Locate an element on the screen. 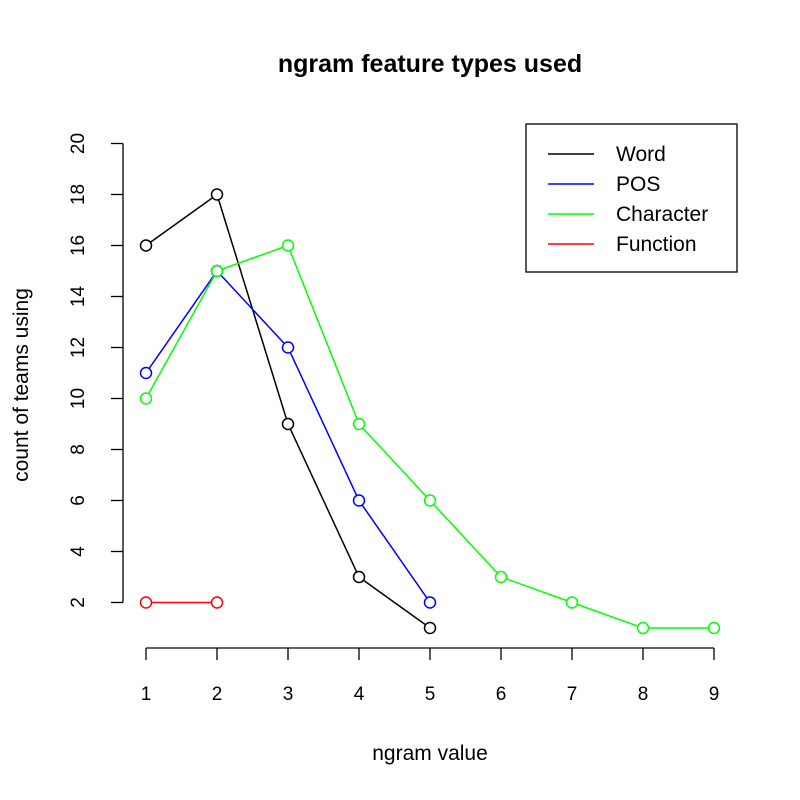  x-tick-label: 6 is located at coordinates (501, 694).